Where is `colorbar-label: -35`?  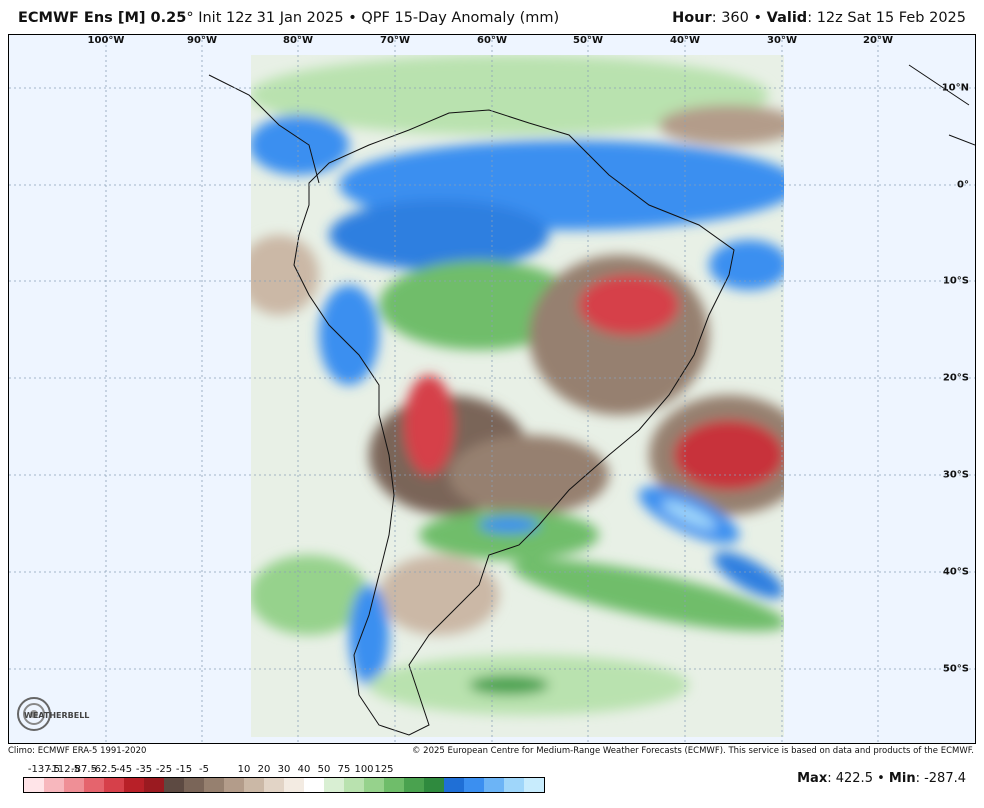 colorbar-label: -35 is located at coordinates (144, 769).